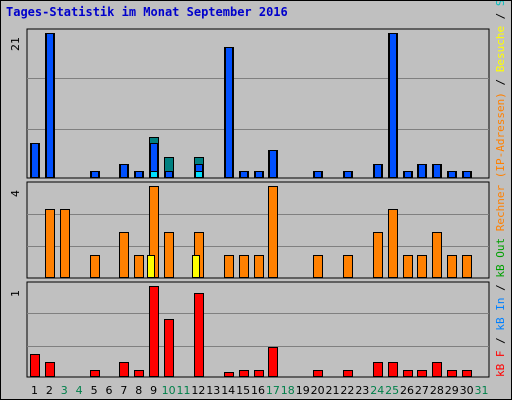 This screenshot has width=512, height=401. I want to click on x-tick-15: 15, so click(243, 390).